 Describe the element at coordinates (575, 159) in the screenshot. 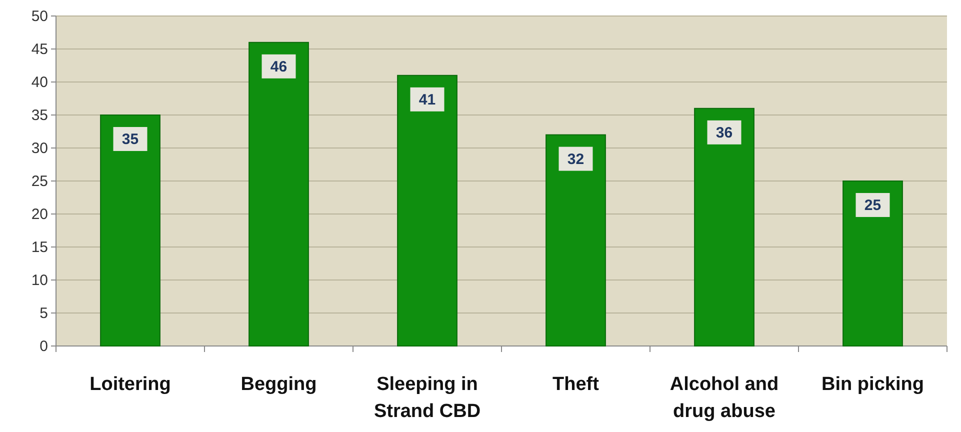

I see `data-label: 32` at that location.